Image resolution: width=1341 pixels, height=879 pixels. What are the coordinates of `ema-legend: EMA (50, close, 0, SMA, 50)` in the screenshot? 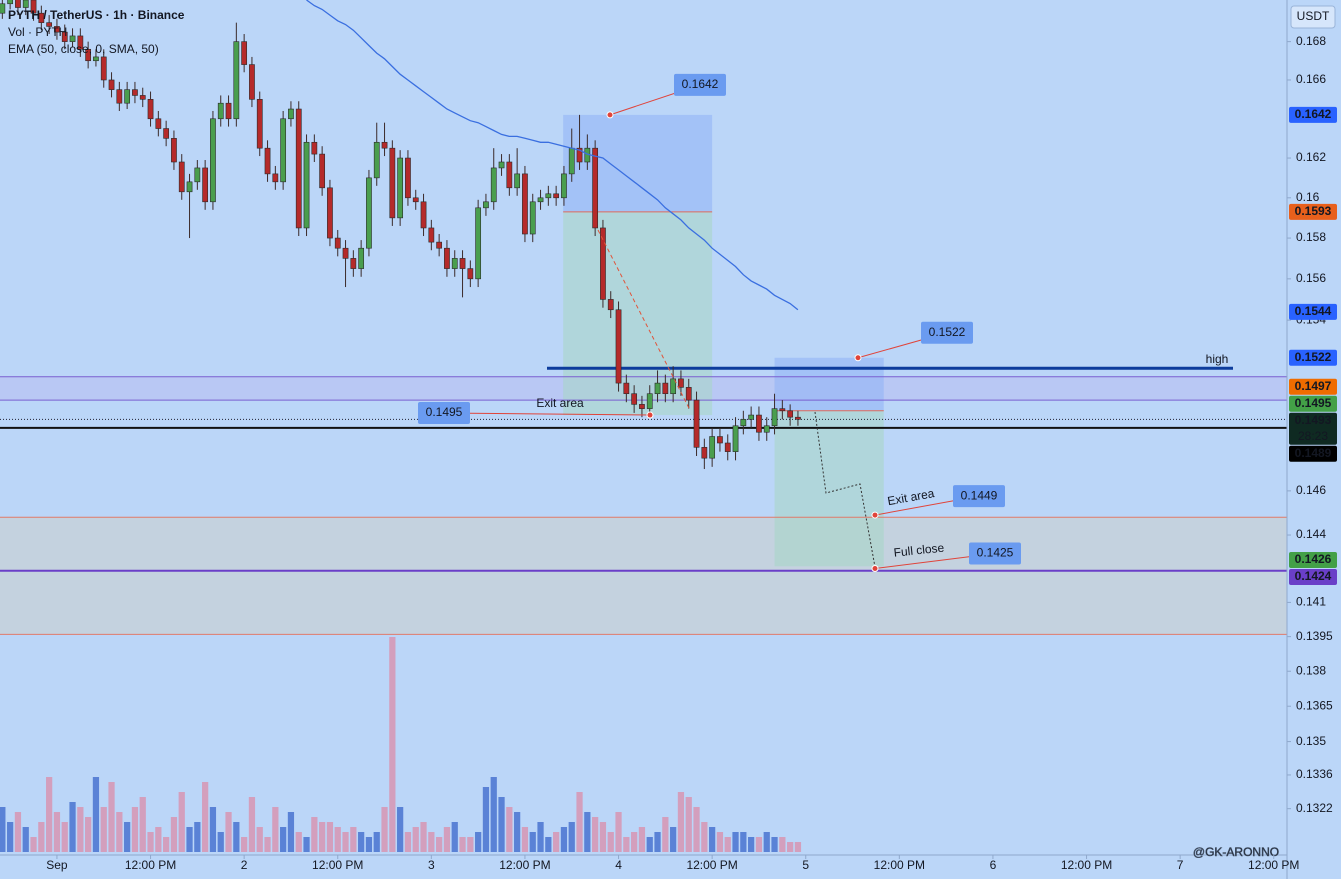 It's located at (83, 49).